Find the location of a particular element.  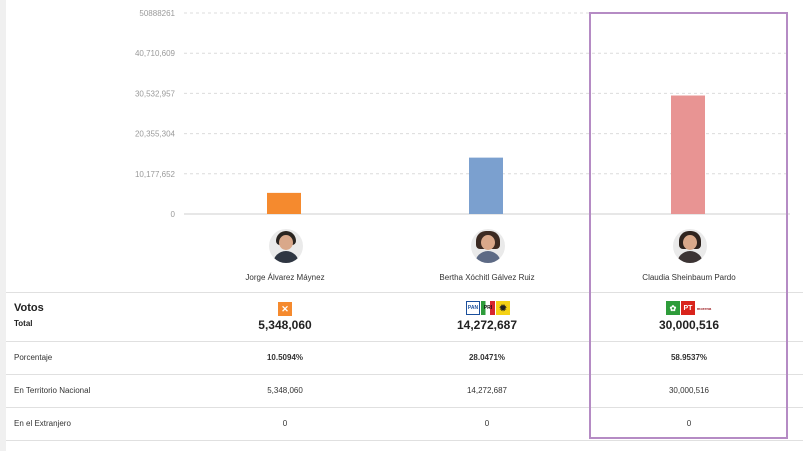

party-logos-sheinbaum: ✿ PT morena is located at coordinates (689, 308).